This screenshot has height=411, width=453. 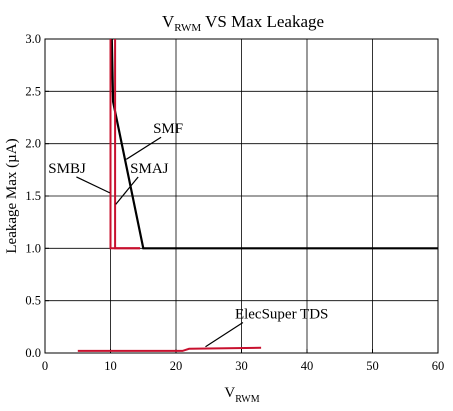 What do you see at coordinates (93, 185) in the screenshot?
I see `annotation-leader-smbj` at bounding box center [93, 185].